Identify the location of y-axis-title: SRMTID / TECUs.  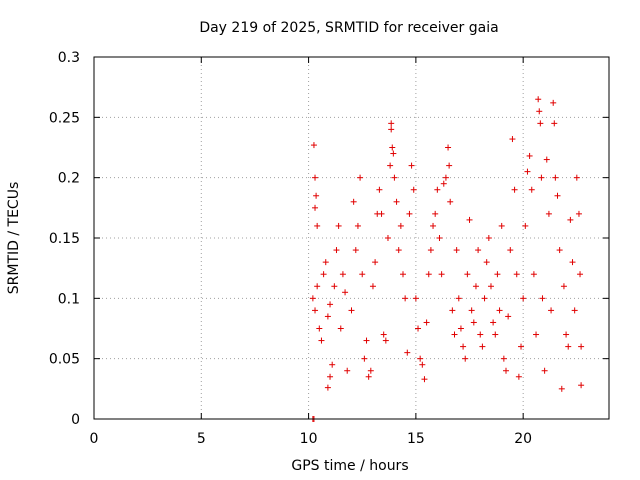
(14, 238).